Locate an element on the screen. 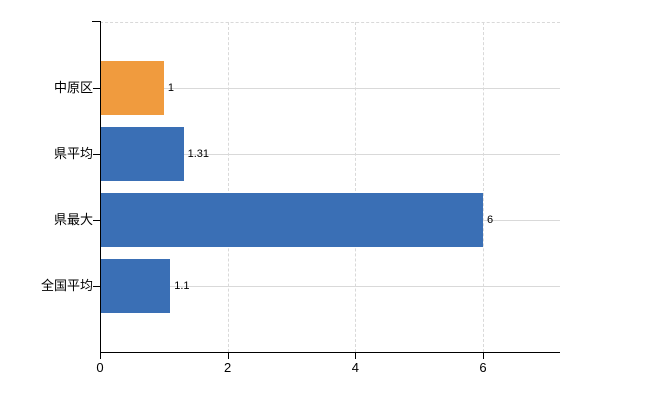 This screenshot has height=400, width=650. bar-value-label: 1.31 is located at coordinates (198, 154).